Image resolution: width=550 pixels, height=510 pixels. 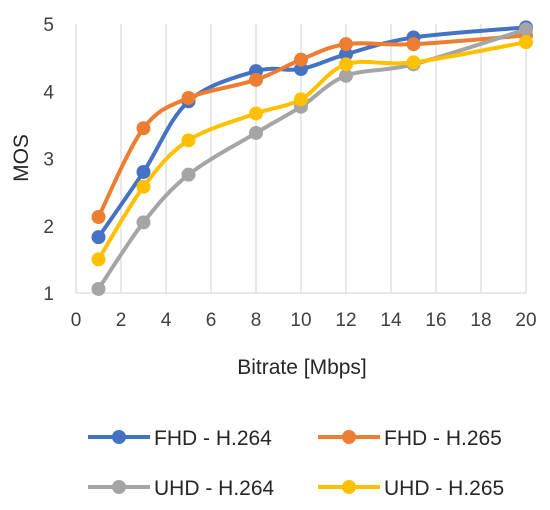 I want to click on x-tick-label-2: 2, so click(x=121, y=320).